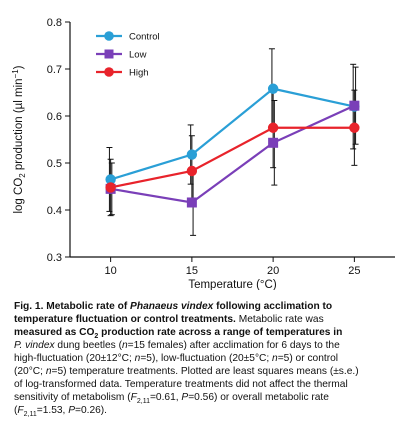 The height and width of the screenshot is (439, 420). I want to click on y-tick-label: 0.7, so click(54, 70).